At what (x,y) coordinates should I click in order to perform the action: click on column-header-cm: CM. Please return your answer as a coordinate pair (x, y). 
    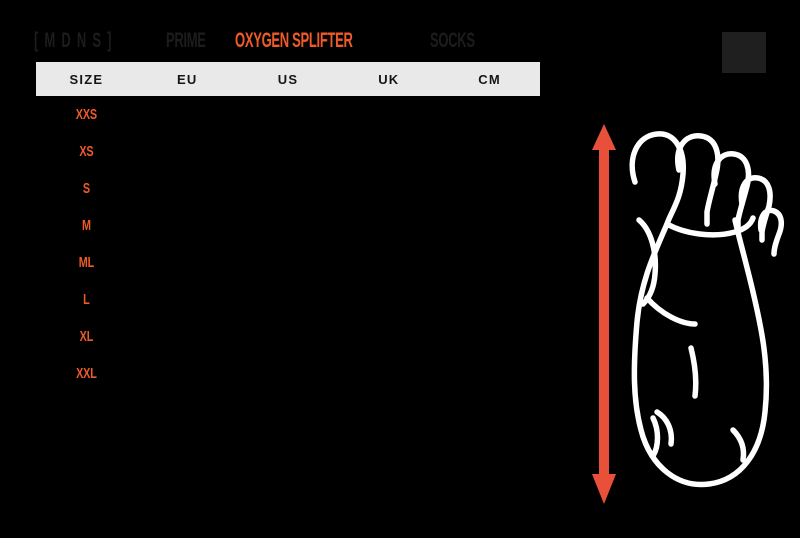
    Looking at the image, I should click on (489, 79).